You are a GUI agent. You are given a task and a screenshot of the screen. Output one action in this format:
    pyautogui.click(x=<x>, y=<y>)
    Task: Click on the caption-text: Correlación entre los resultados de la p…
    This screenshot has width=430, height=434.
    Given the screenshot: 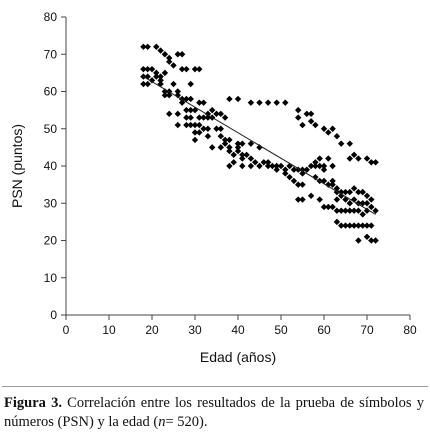 What is the action you would take?
    pyautogui.click(x=214, y=412)
    